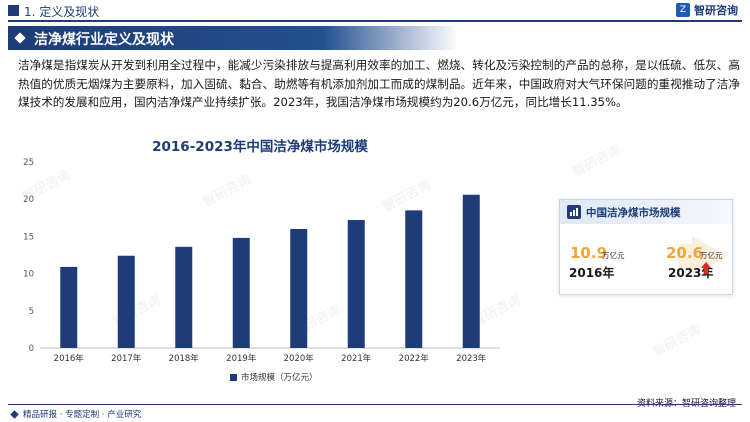 The image size is (750, 422). Describe the element at coordinates (260, 147) in the screenshot. I see `chart-title: 2016-2023年中国洁净煤市场规模` at that location.